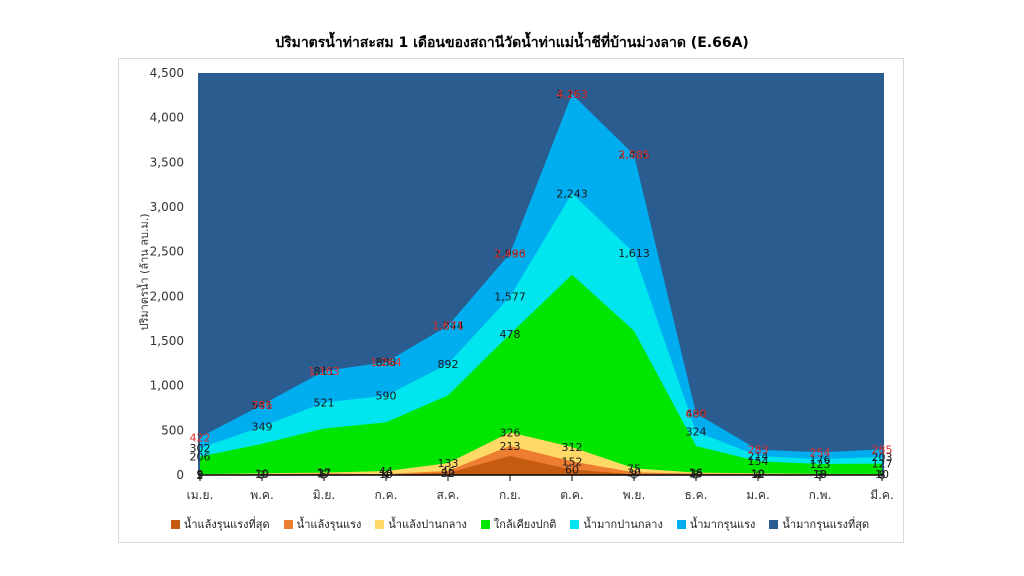  Describe the element at coordinates (882, 457) in the screenshot. I see `data-label: 203` at that location.